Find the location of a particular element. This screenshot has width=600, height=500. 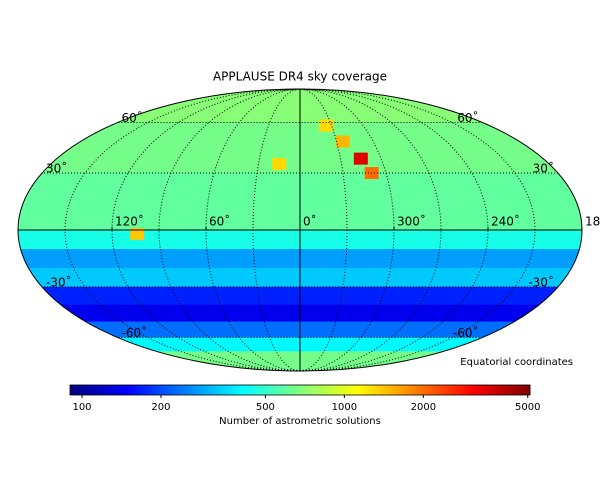

chart-title: APPLAUSE DR4 sky coverage is located at coordinates (300, 77).